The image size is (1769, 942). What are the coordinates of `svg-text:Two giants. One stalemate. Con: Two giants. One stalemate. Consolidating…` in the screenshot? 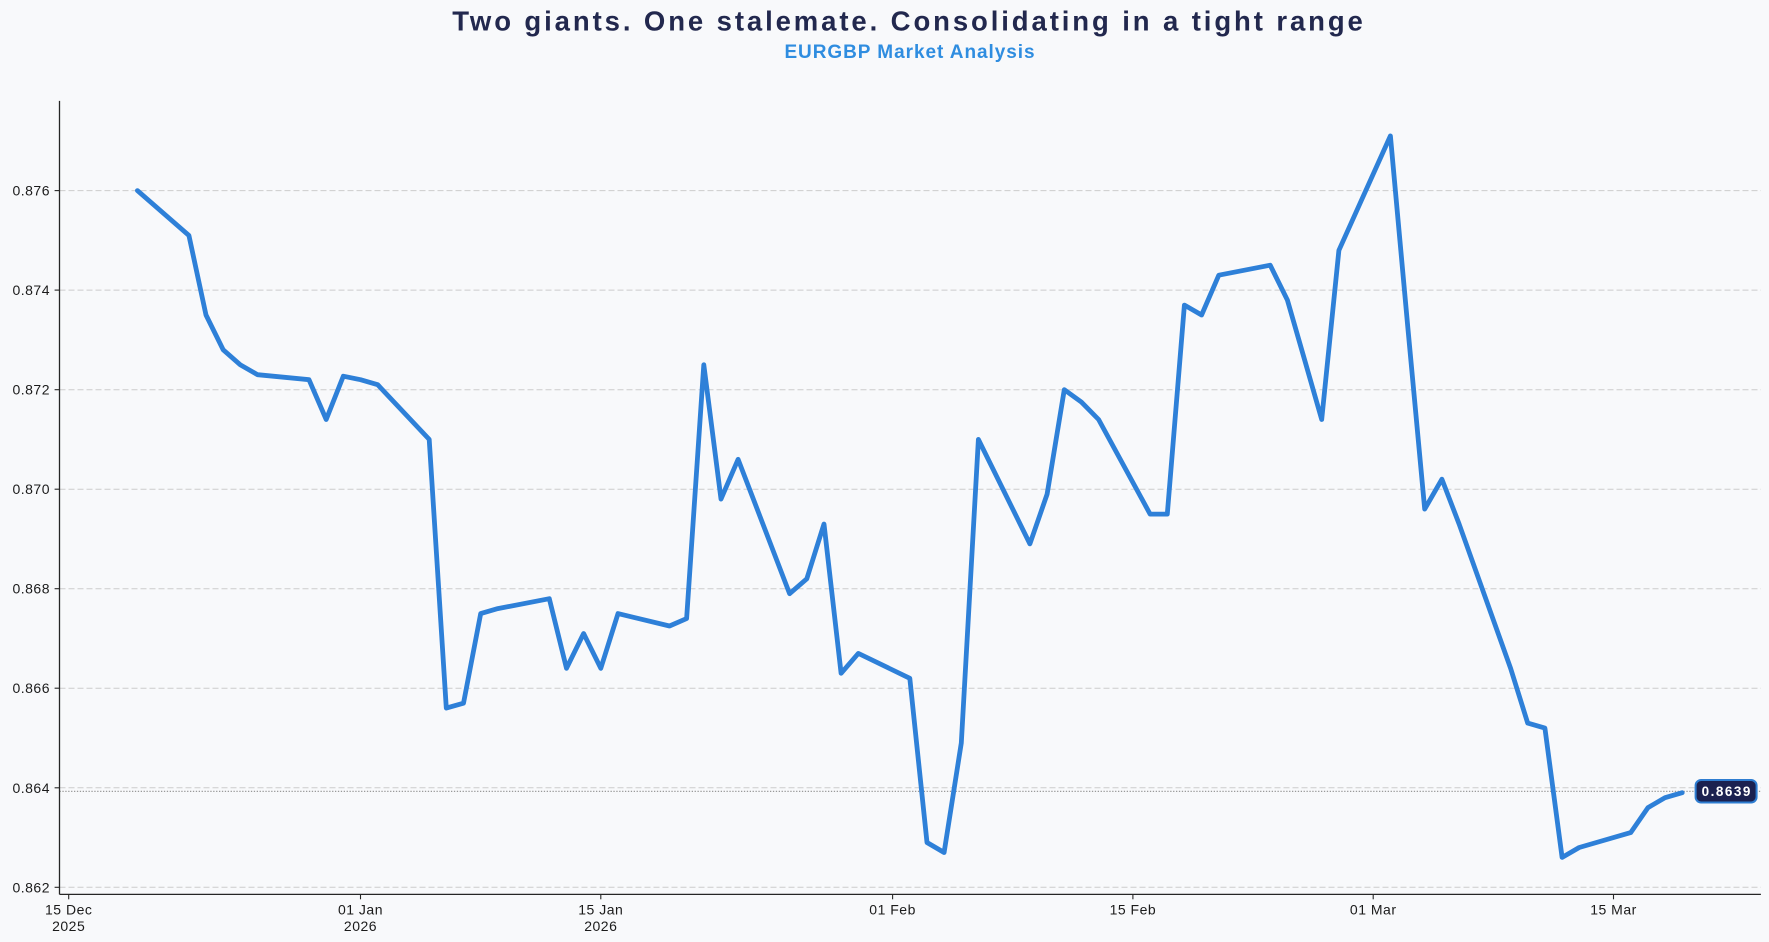 It's located at (908, 21).